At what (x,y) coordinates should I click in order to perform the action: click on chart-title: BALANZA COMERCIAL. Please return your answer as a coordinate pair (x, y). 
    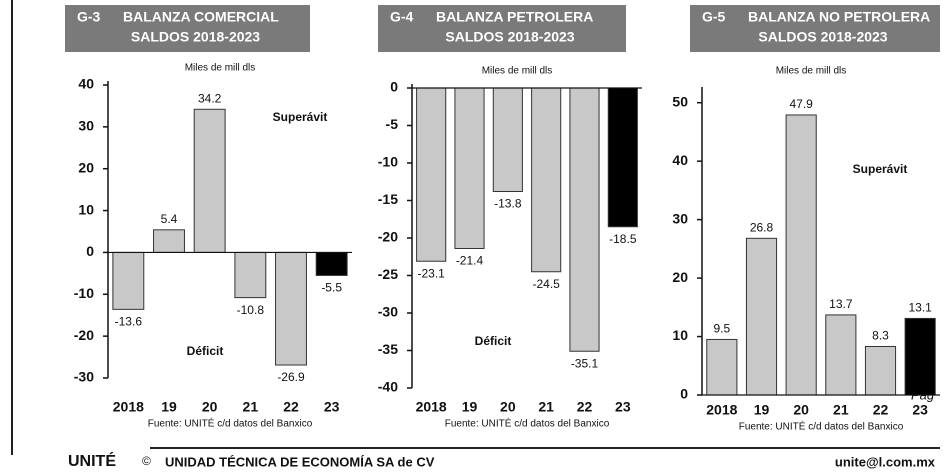
    Looking at the image, I should click on (201, 17).